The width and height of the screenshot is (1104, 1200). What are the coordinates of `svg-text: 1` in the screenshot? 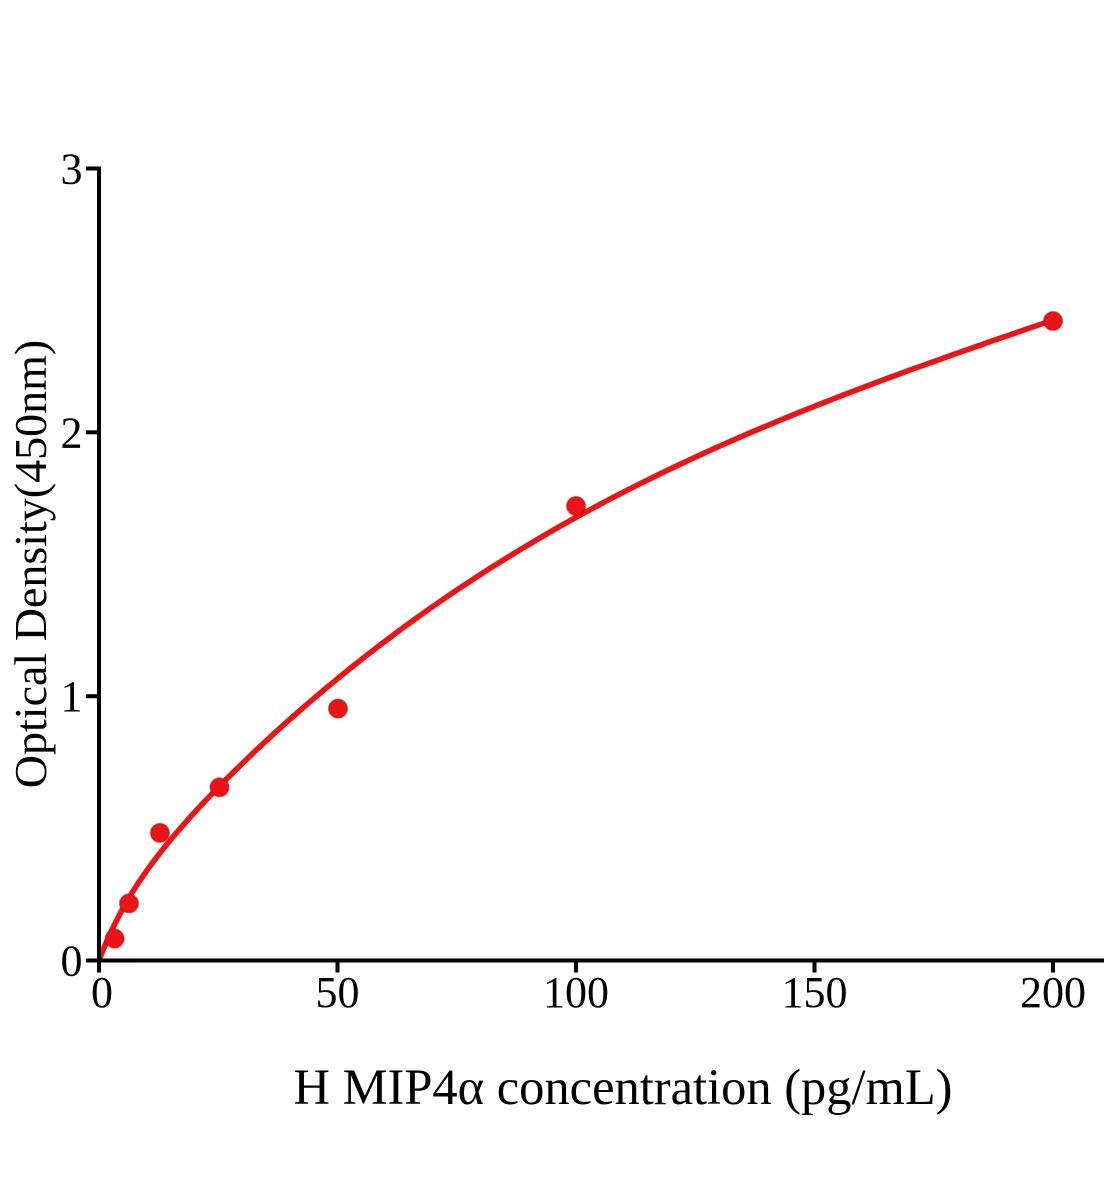 It's located at (72, 696).